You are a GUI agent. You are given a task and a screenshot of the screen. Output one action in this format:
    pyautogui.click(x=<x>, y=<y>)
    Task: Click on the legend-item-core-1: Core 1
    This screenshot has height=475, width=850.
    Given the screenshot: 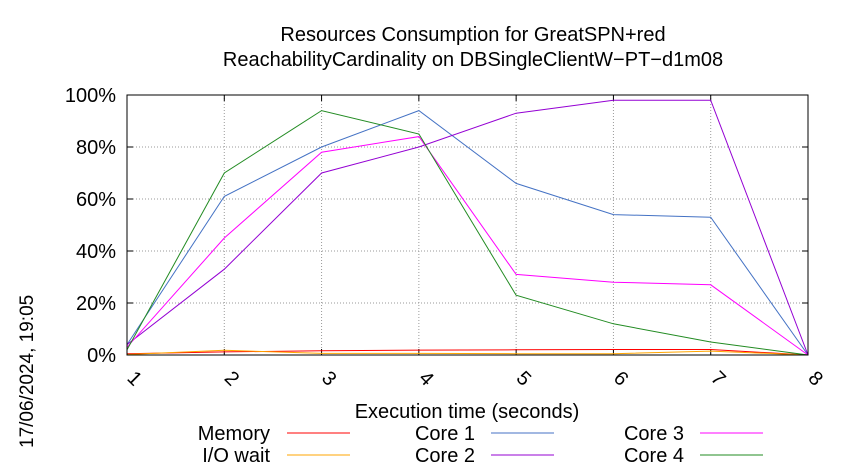 What is the action you would take?
    pyautogui.click(x=484, y=434)
    